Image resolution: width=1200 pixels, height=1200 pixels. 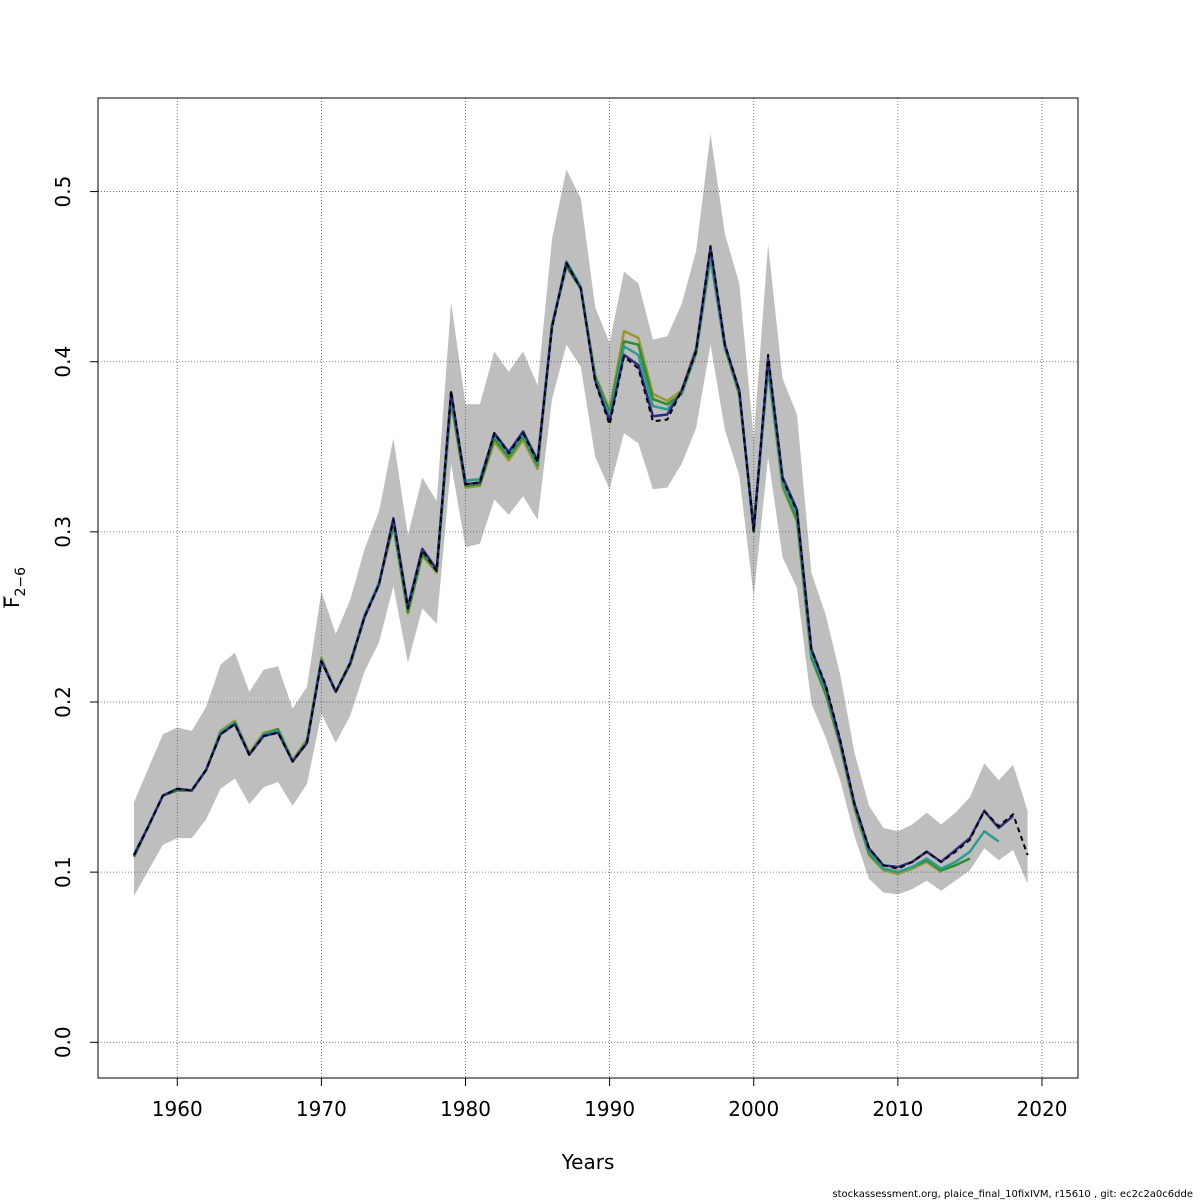 I want to click on y-axis-title-main: F, so click(x=12, y=602).